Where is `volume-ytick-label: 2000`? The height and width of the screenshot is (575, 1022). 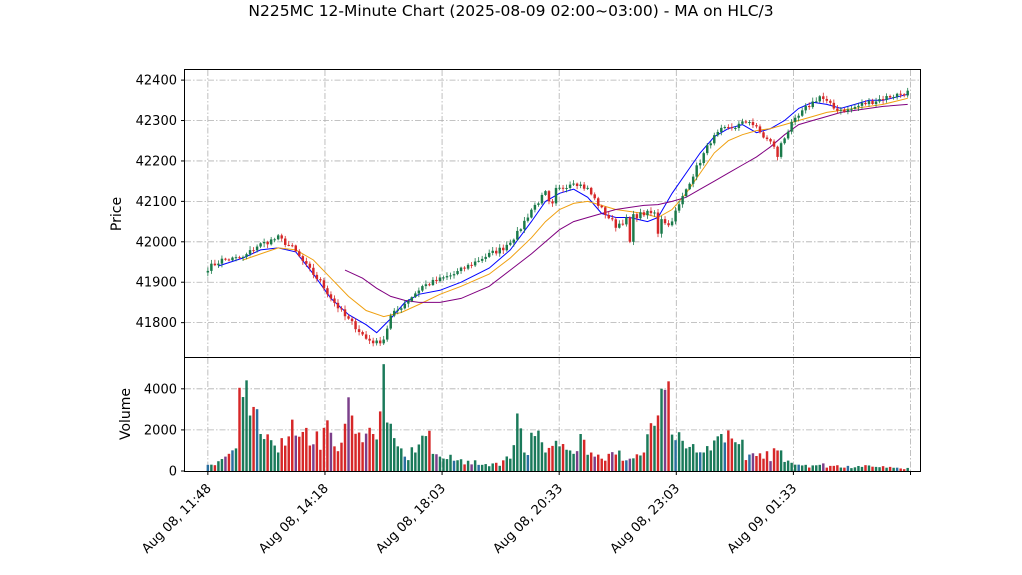
volume-ytick-label: 2000 is located at coordinates (160, 430).